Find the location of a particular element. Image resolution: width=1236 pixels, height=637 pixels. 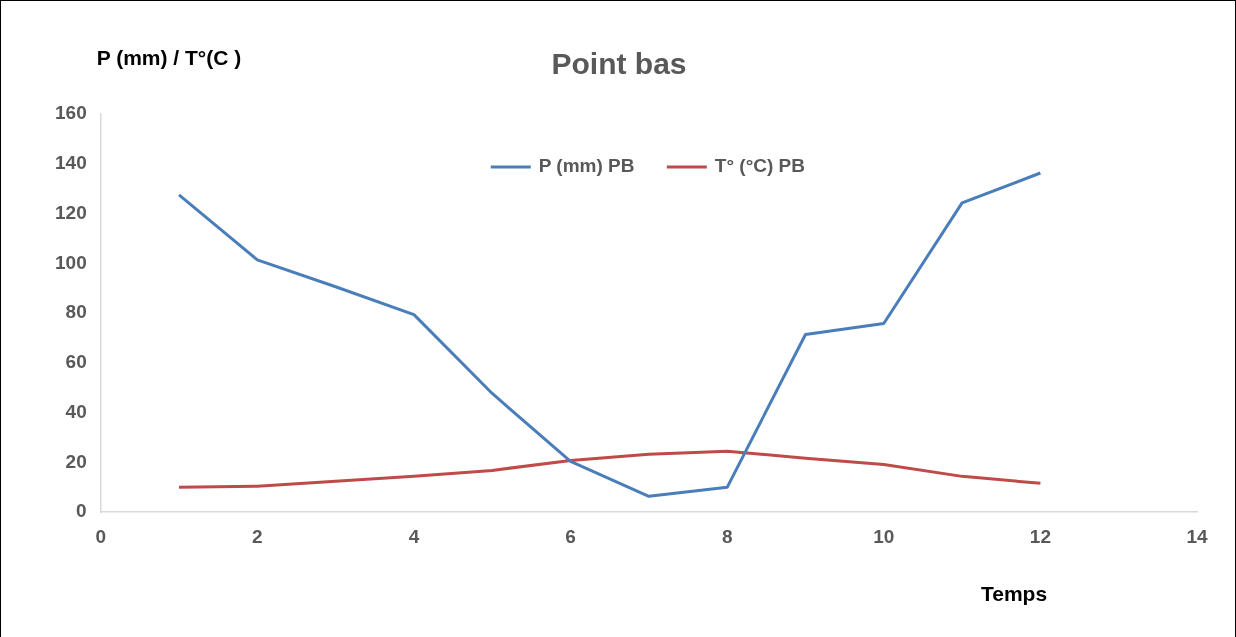

x-tick-label: 4 is located at coordinates (414, 536).